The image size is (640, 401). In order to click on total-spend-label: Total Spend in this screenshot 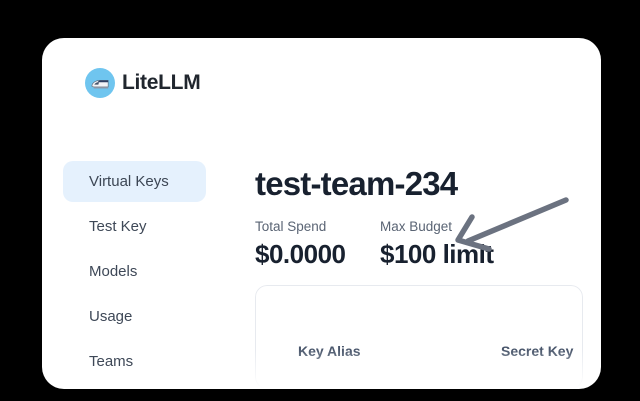, I will do `click(291, 226)`.